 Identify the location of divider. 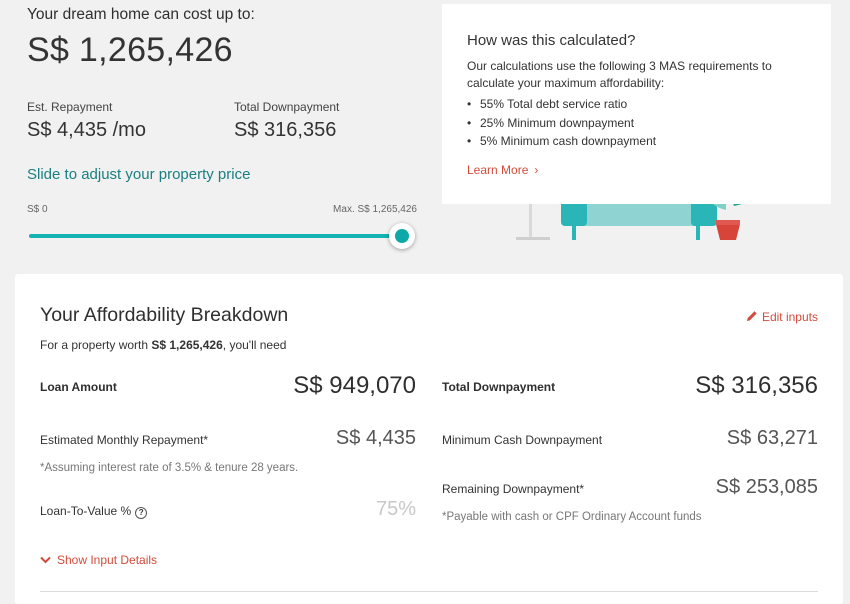
(429, 591).